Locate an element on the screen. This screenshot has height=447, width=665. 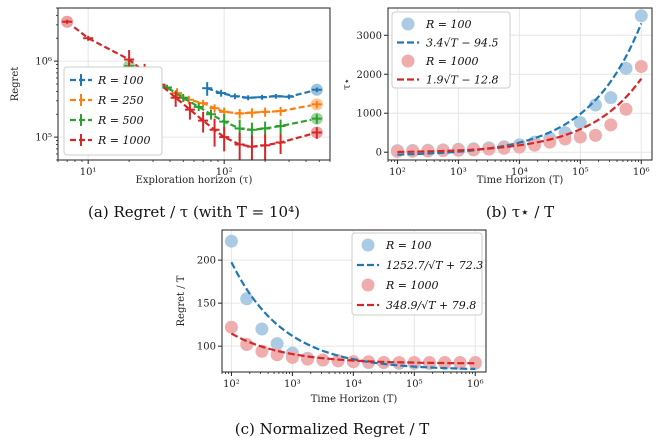
panel-c-frame is located at coordinates (354, 301).